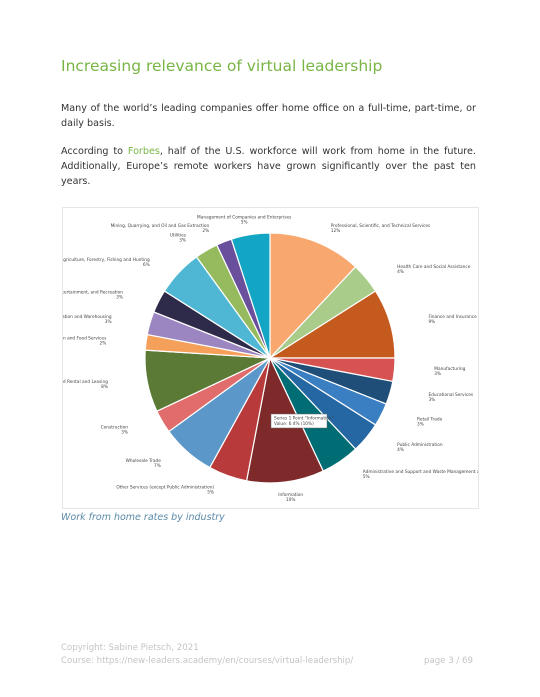 The image size is (540, 697). I want to click on slice-value-label: 12%, so click(336, 231).